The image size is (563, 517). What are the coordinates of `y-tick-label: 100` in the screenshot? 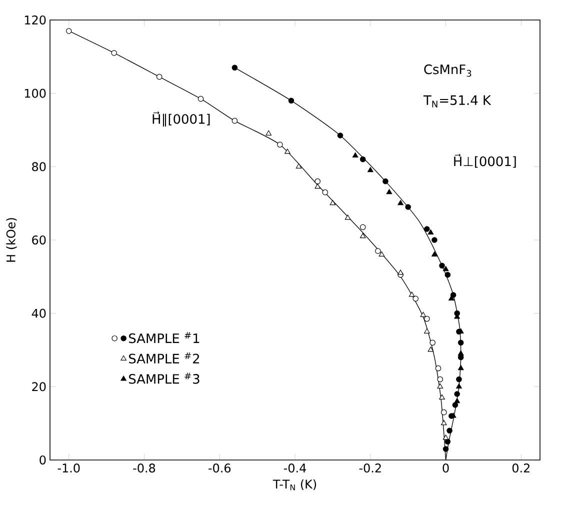 It's located at (35, 93).